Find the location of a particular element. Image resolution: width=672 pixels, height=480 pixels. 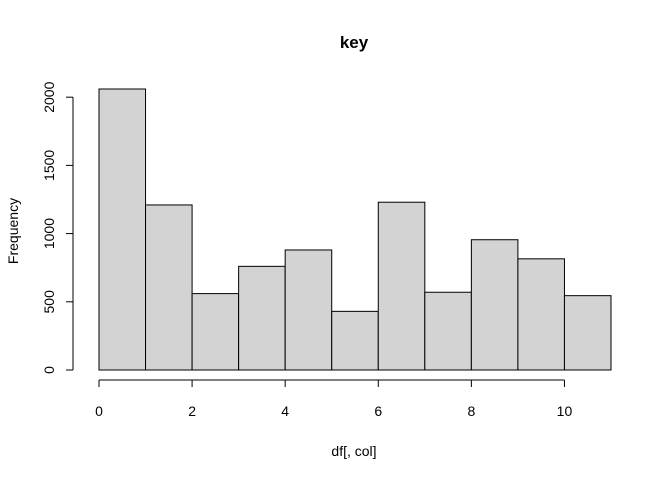

y-tick-label: 2000 is located at coordinates (49, 96).